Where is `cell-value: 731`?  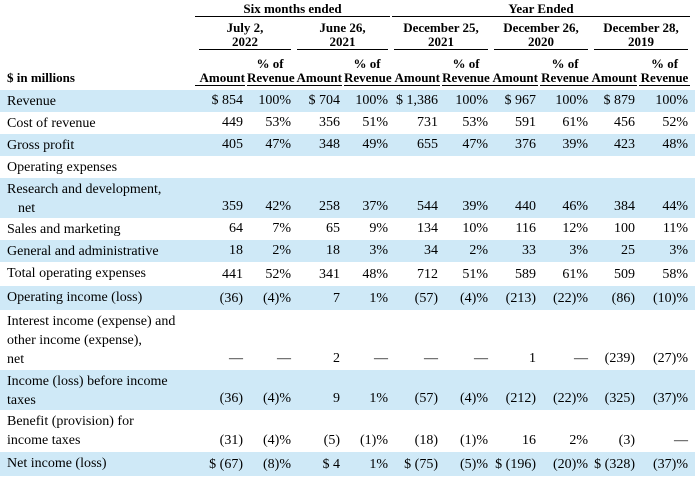
cell-value: 731 is located at coordinates (427, 122).